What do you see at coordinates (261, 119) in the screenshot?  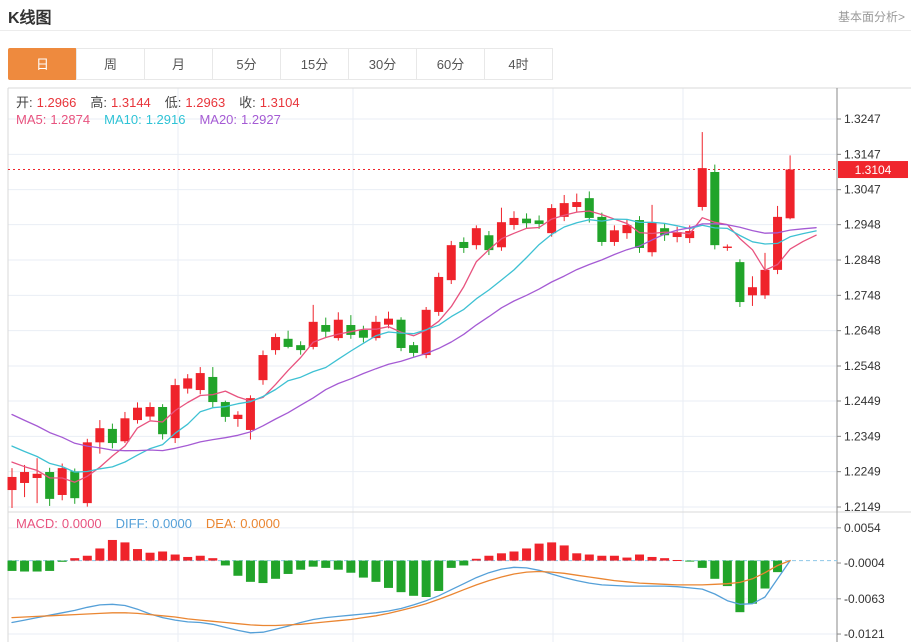 I see `readout-value: 1.2927` at bounding box center [261, 119].